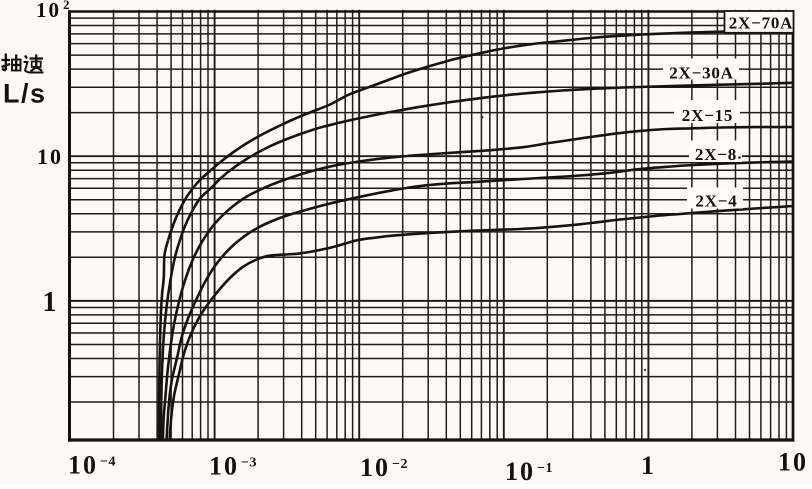 The image size is (812, 489). I want to click on svg-text: 2X−15, so click(707, 115).